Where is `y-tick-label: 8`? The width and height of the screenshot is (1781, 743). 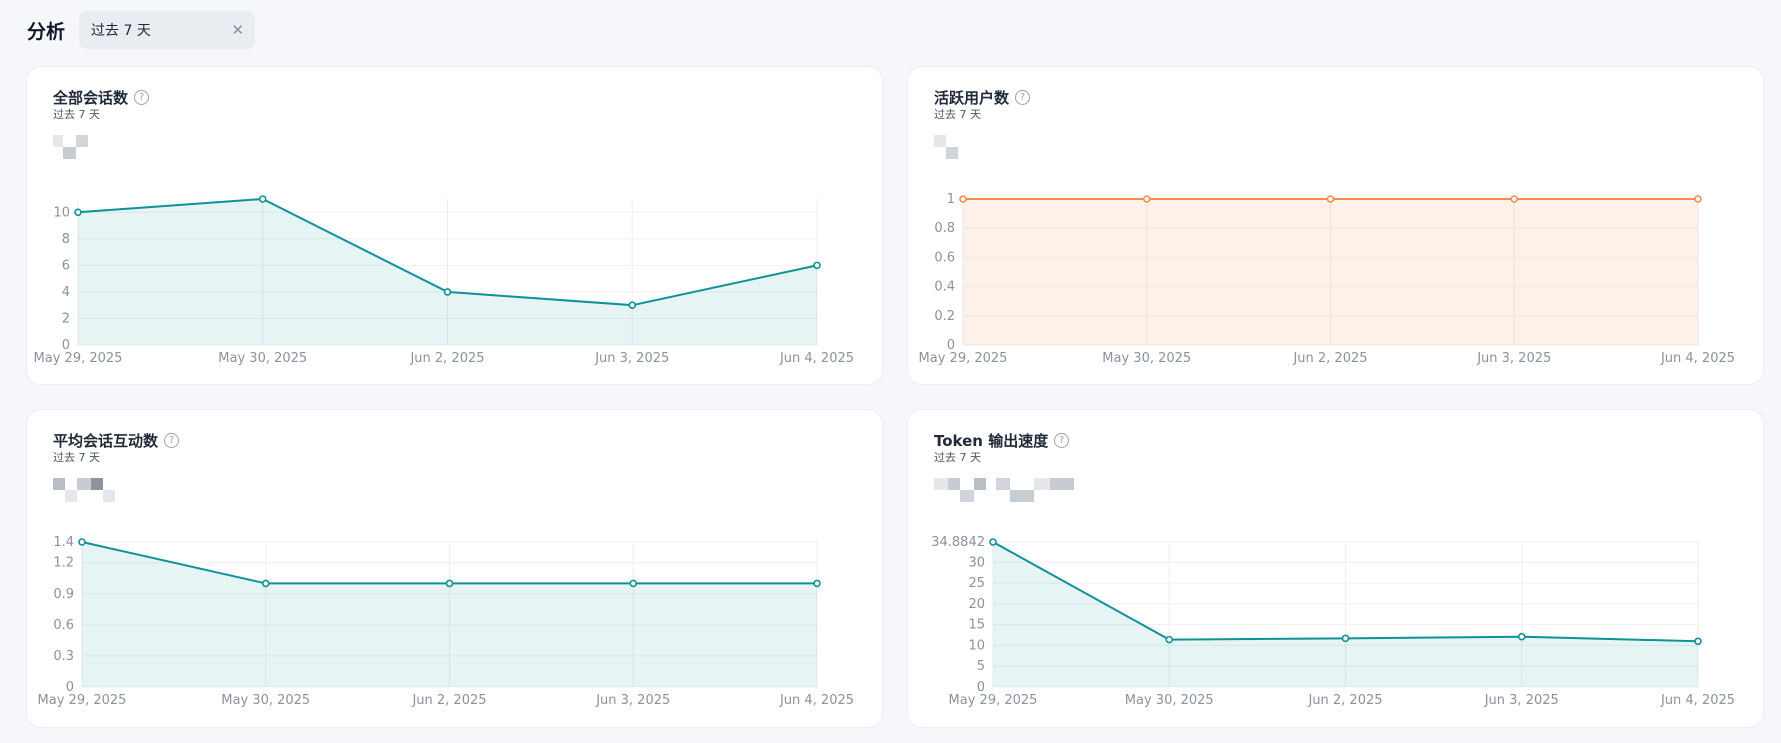 y-tick-label: 8 is located at coordinates (66, 239).